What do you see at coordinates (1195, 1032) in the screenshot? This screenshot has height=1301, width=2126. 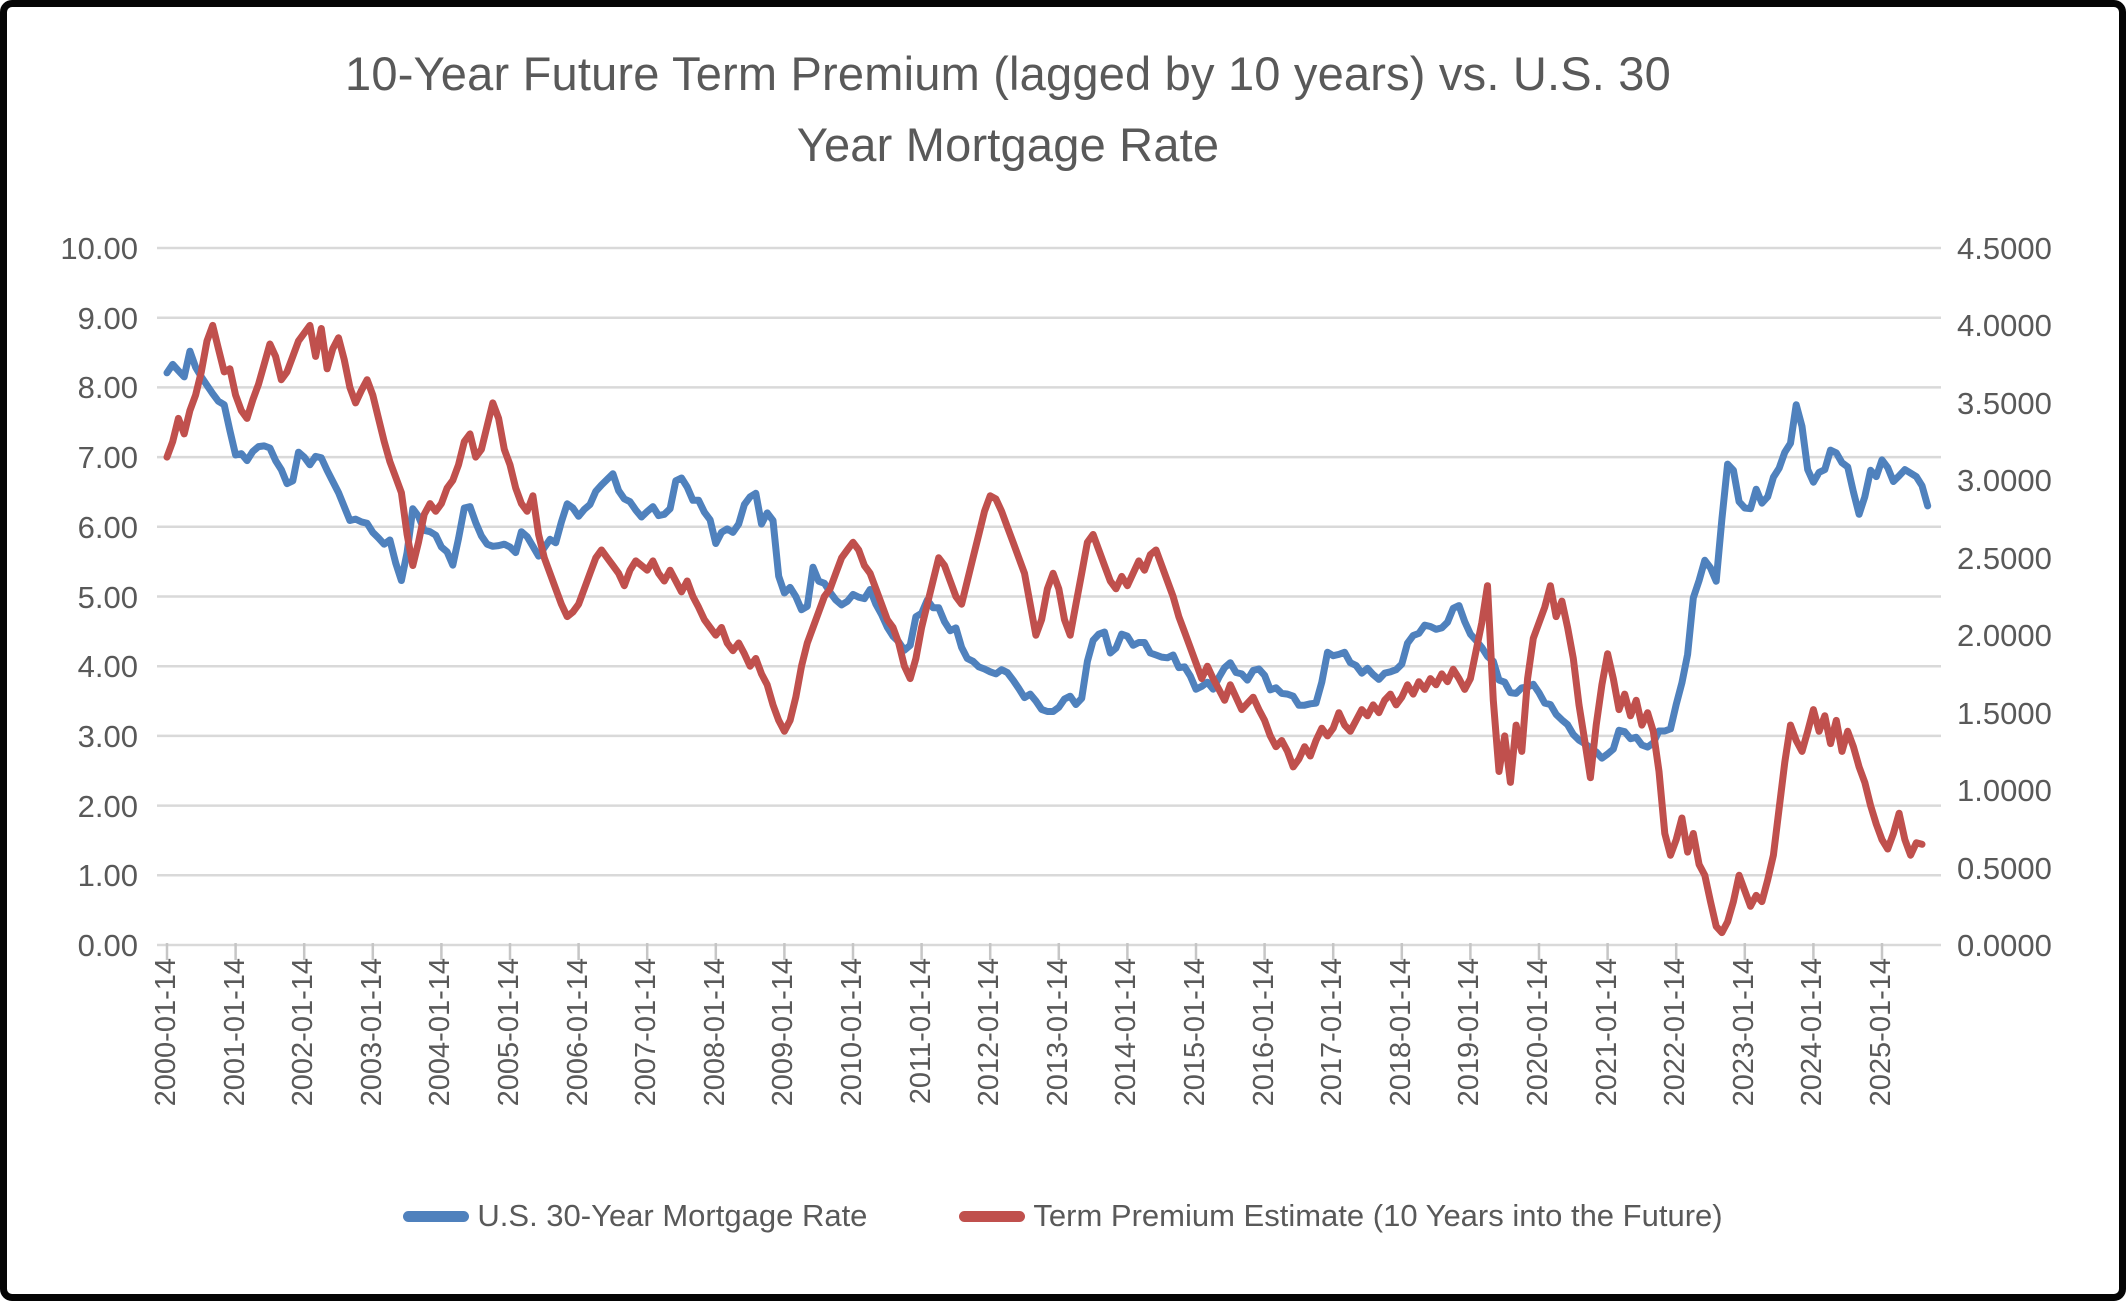 I see `x-axis-tick-label-text: 2015-01-14` at bounding box center [1195, 1032].